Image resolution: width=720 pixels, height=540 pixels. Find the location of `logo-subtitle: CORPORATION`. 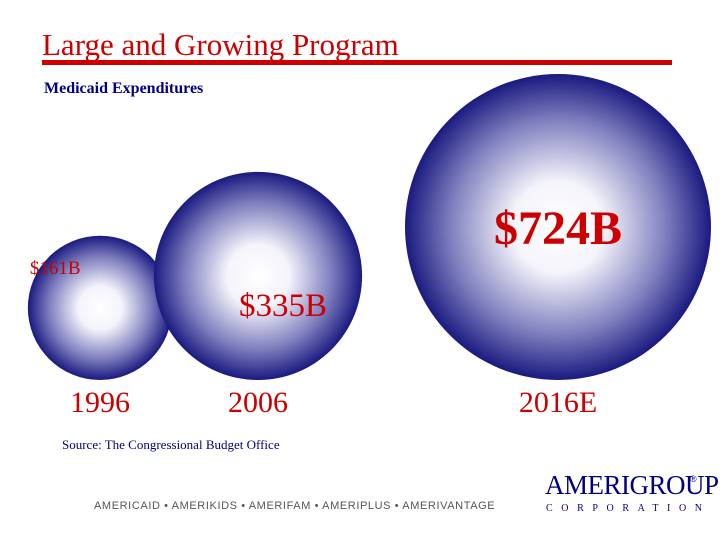

logo-subtitle: CORPORATION is located at coordinates (628, 508).